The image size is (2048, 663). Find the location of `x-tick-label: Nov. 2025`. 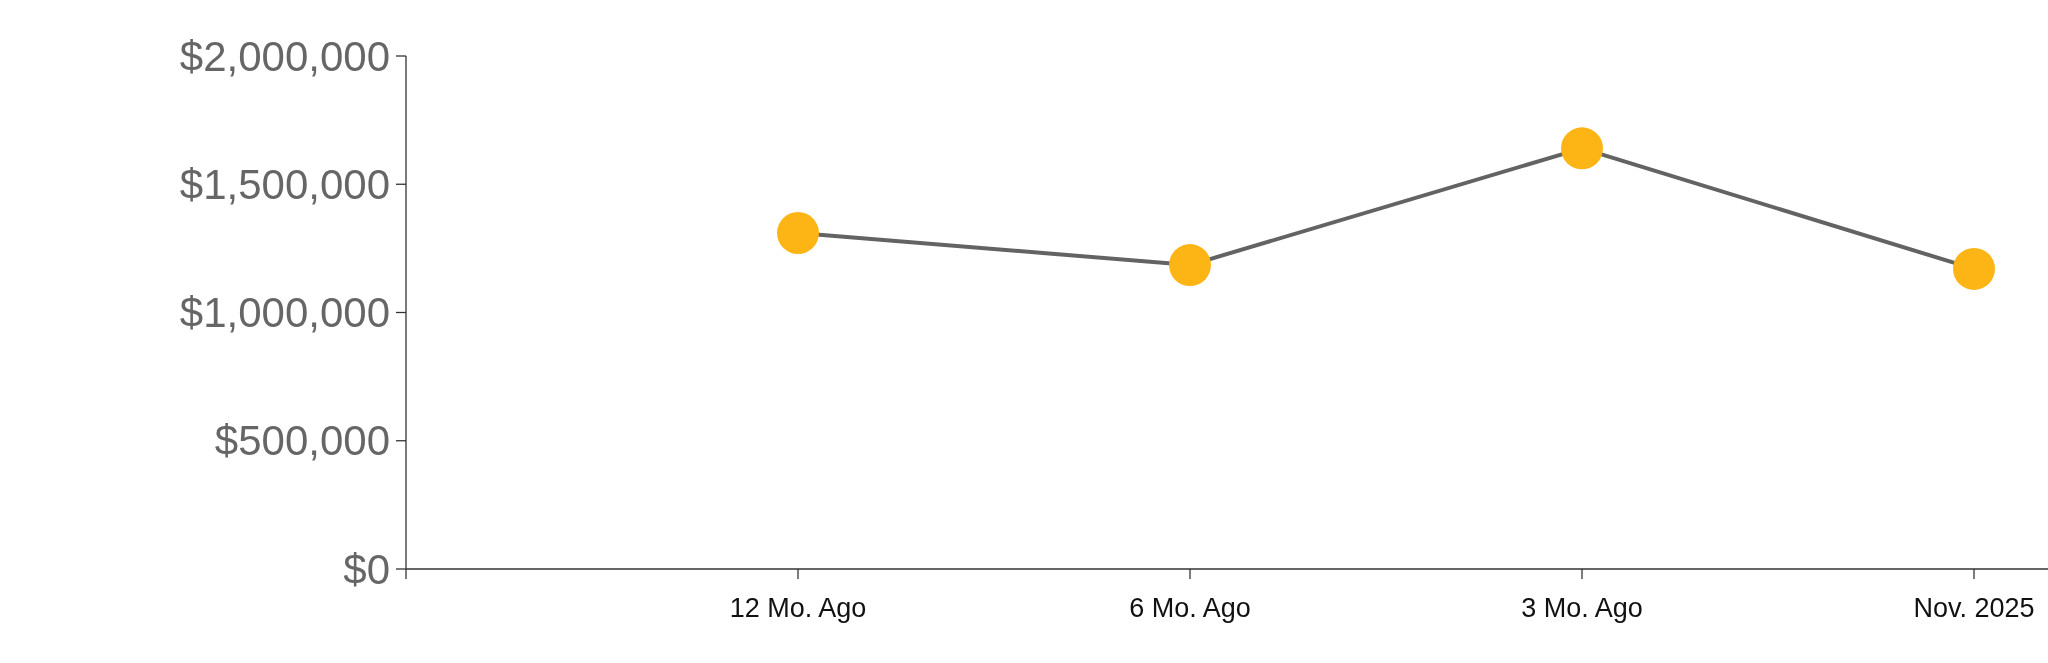

x-tick-label: Nov. 2025 is located at coordinates (1974, 608).